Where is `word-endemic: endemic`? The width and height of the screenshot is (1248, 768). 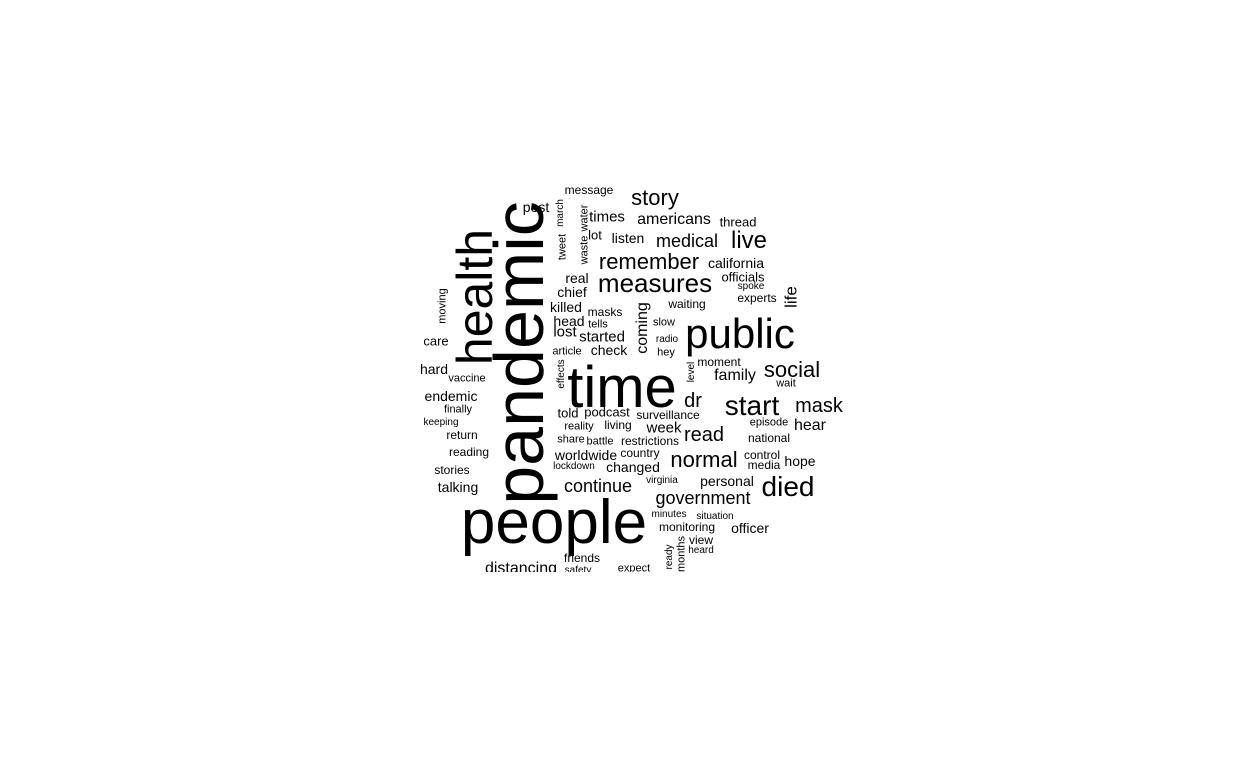 word-endemic: endemic is located at coordinates (451, 396).